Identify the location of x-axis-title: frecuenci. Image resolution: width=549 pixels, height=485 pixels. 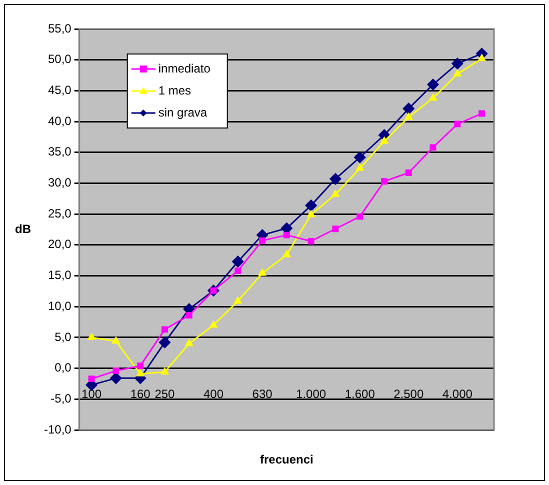
(287, 459).